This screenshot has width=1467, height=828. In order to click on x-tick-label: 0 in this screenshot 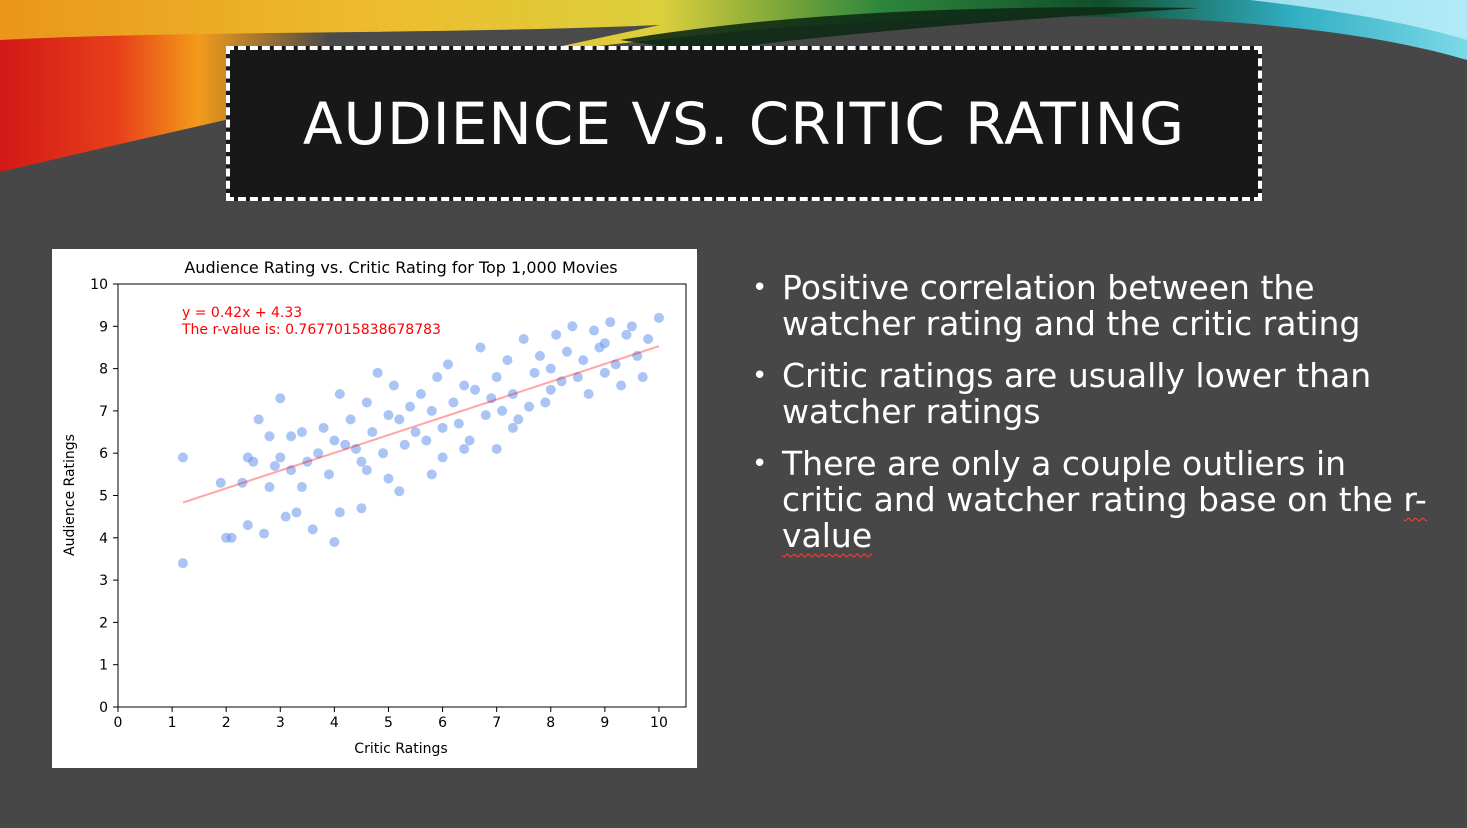, I will do `click(118, 723)`.